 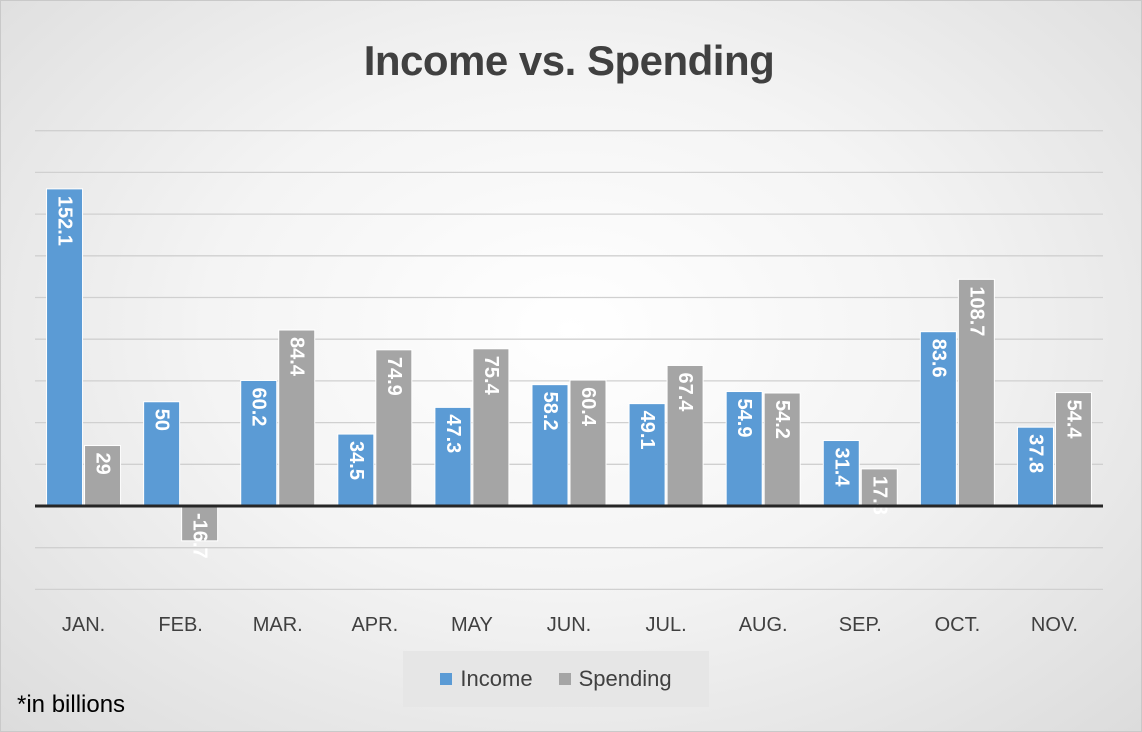 What do you see at coordinates (569, 625) in the screenshot?
I see `x-tick-label: JUN.` at bounding box center [569, 625].